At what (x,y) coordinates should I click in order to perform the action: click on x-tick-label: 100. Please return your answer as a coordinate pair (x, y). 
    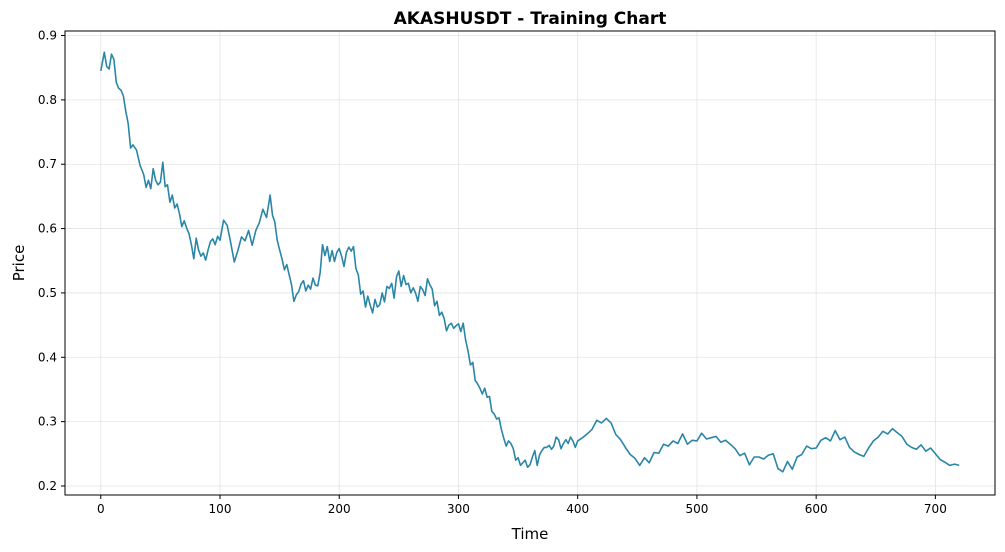
    Looking at the image, I should click on (220, 509).